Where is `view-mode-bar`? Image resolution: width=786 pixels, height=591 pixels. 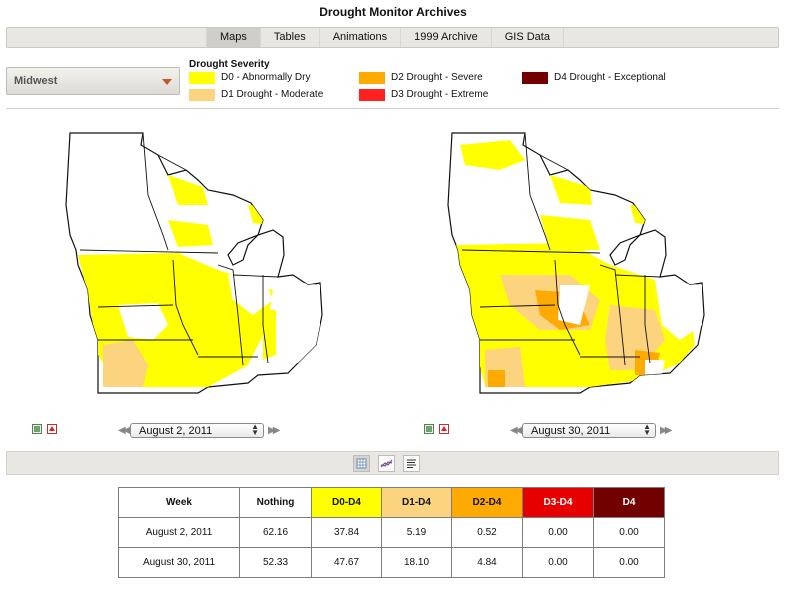
view-mode-bar is located at coordinates (392, 463).